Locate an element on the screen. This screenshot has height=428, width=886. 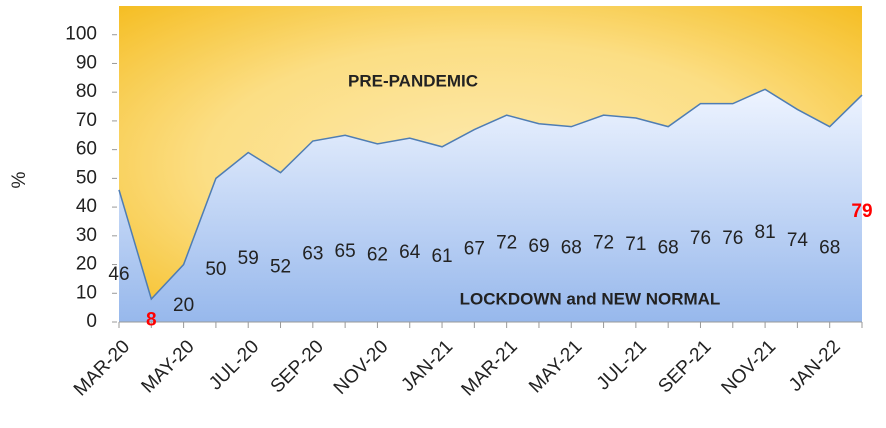
y-tick-label: 30 is located at coordinates (86, 235).